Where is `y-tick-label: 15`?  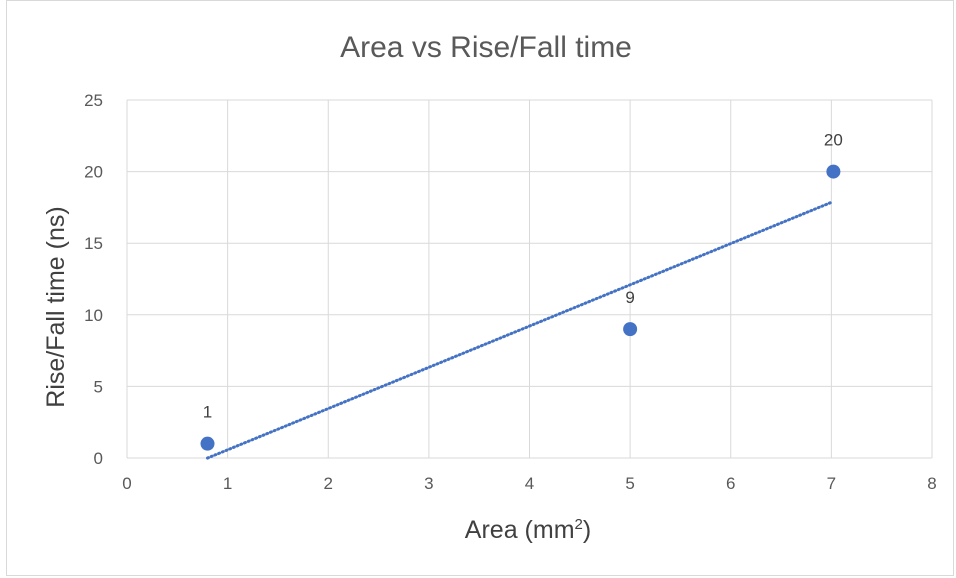 y-tick-label: 15 is located at coordinates (93, 243).